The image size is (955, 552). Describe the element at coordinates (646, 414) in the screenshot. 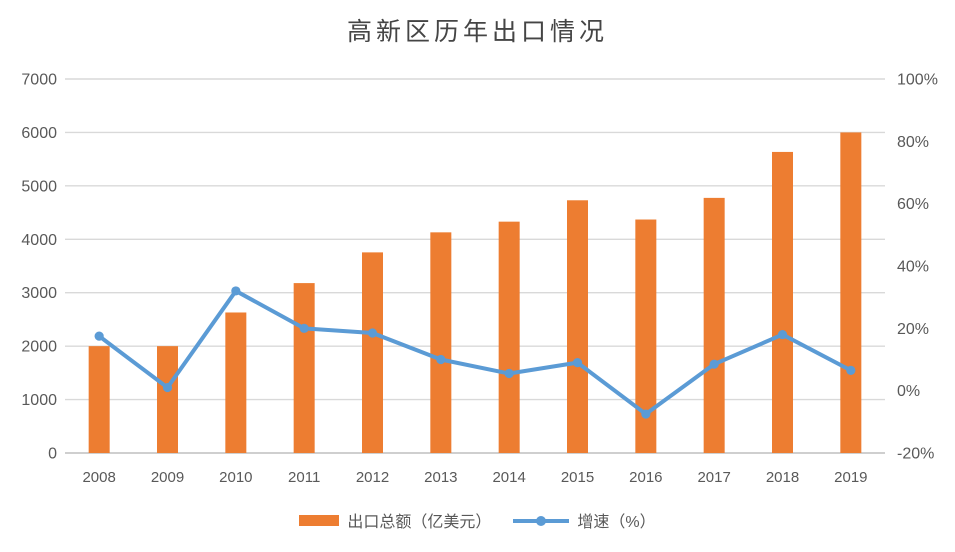

I see `point-2016` at that location.